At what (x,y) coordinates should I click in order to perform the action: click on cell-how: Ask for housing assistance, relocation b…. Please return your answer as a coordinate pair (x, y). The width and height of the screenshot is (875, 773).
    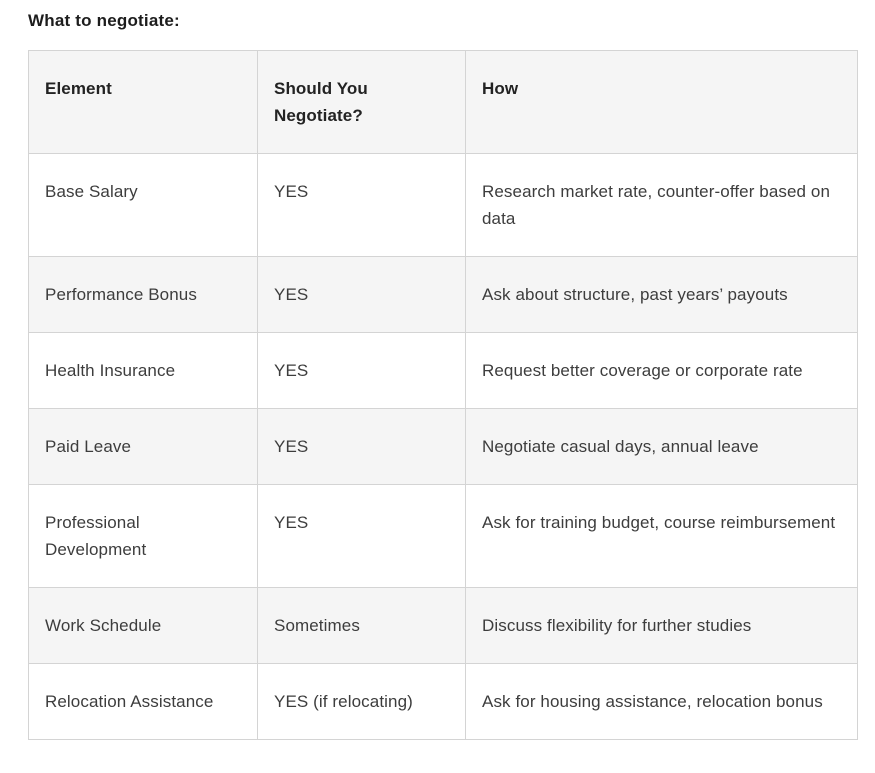
    Looking at the image, I should click on (661, 701).